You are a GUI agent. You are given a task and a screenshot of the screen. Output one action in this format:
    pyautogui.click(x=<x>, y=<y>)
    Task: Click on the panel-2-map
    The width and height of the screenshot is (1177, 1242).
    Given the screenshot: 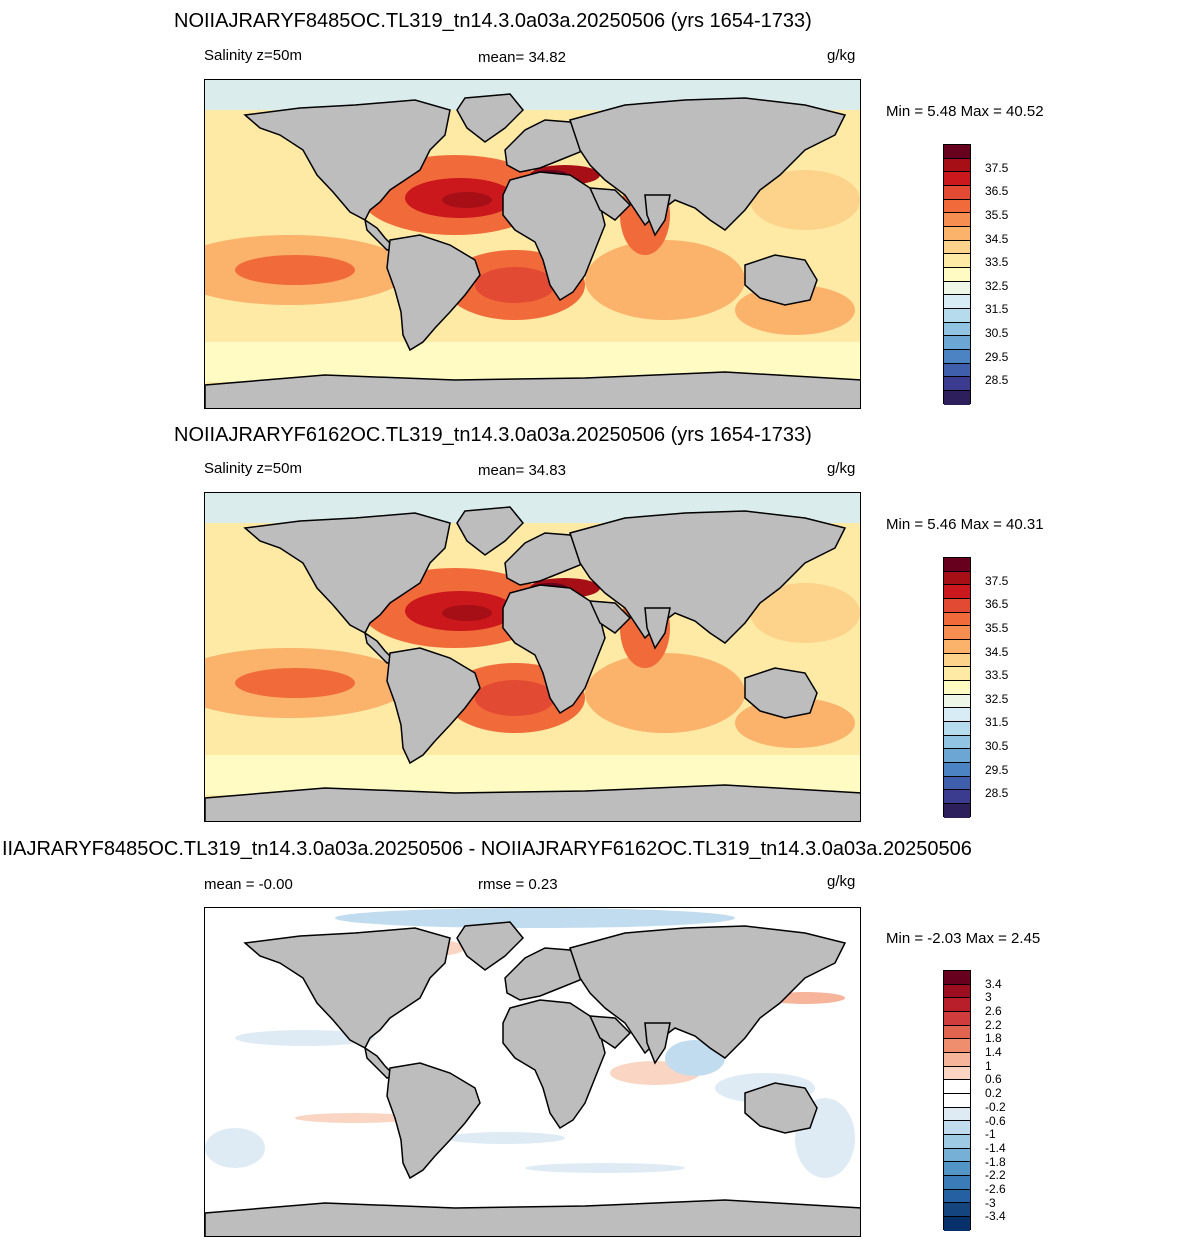 What is the action you would take?
    pyautogui.click(x=532, y=657)
    